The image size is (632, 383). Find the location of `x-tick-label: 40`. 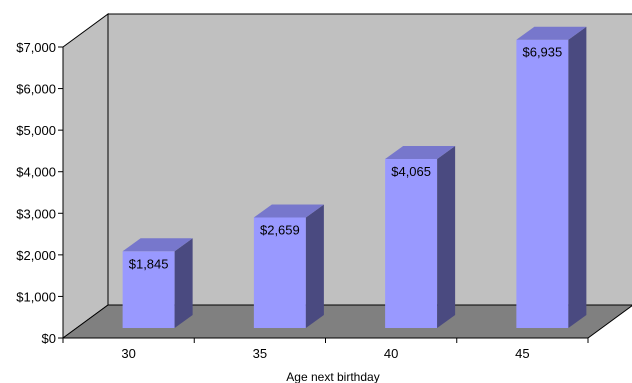

x-tick-label: 40 is located at coordinates (391, 353).